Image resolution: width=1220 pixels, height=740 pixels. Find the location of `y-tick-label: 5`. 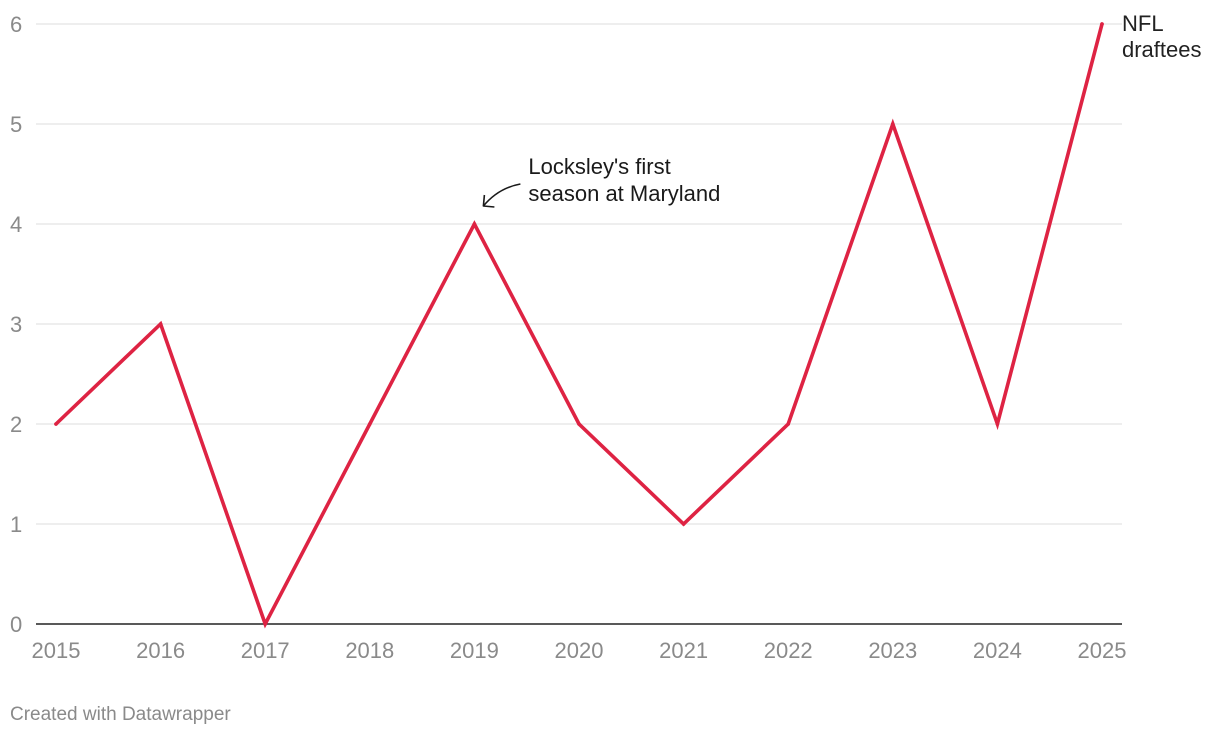

y-tick-label: 5 is located at coordinates (16, 124).